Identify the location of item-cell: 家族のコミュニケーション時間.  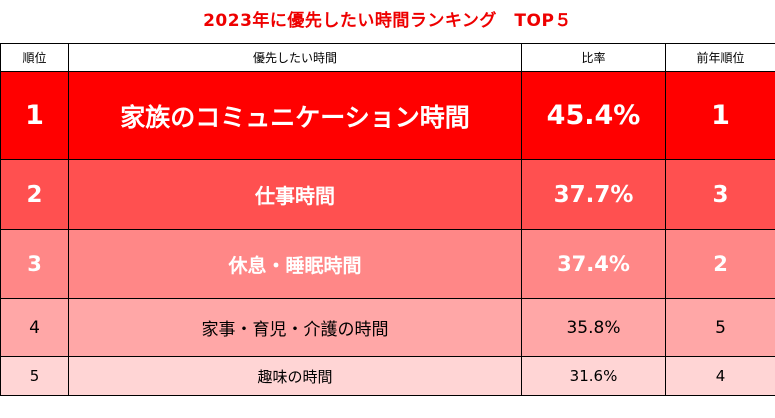
(295, 115).